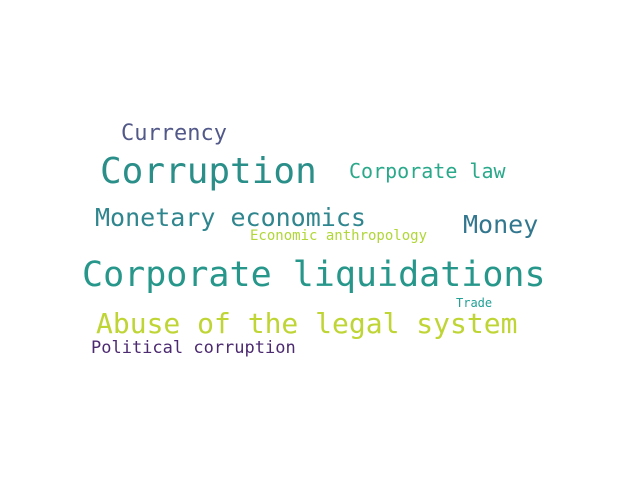 This screenshot has width=640, height=480. What do you see at coordinates (501, 224) in the screenshot?
I see `word-money: Money` at bounding box center [501, 224].